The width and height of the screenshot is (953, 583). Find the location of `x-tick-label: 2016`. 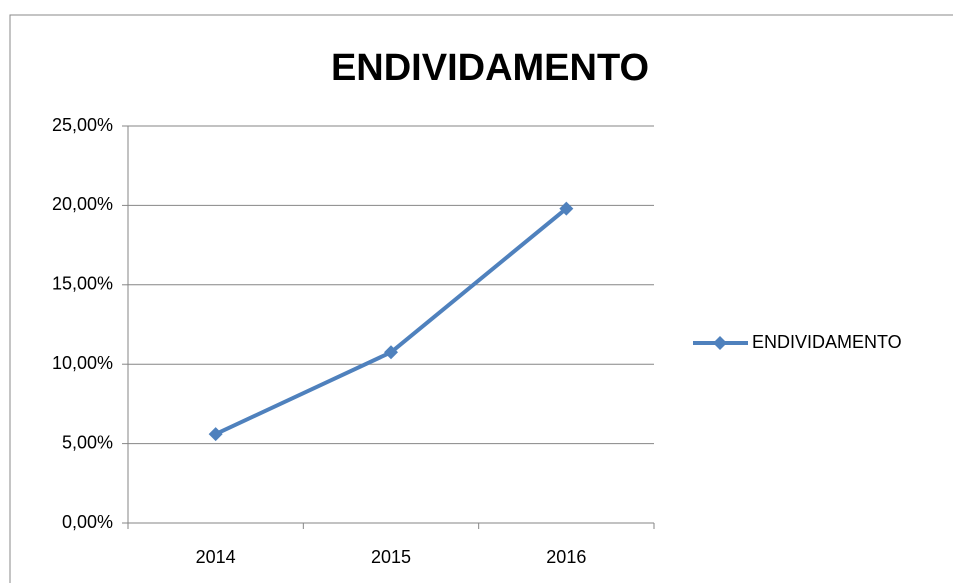

x-tick-label: 2016 is located at coordinates (566, 557).